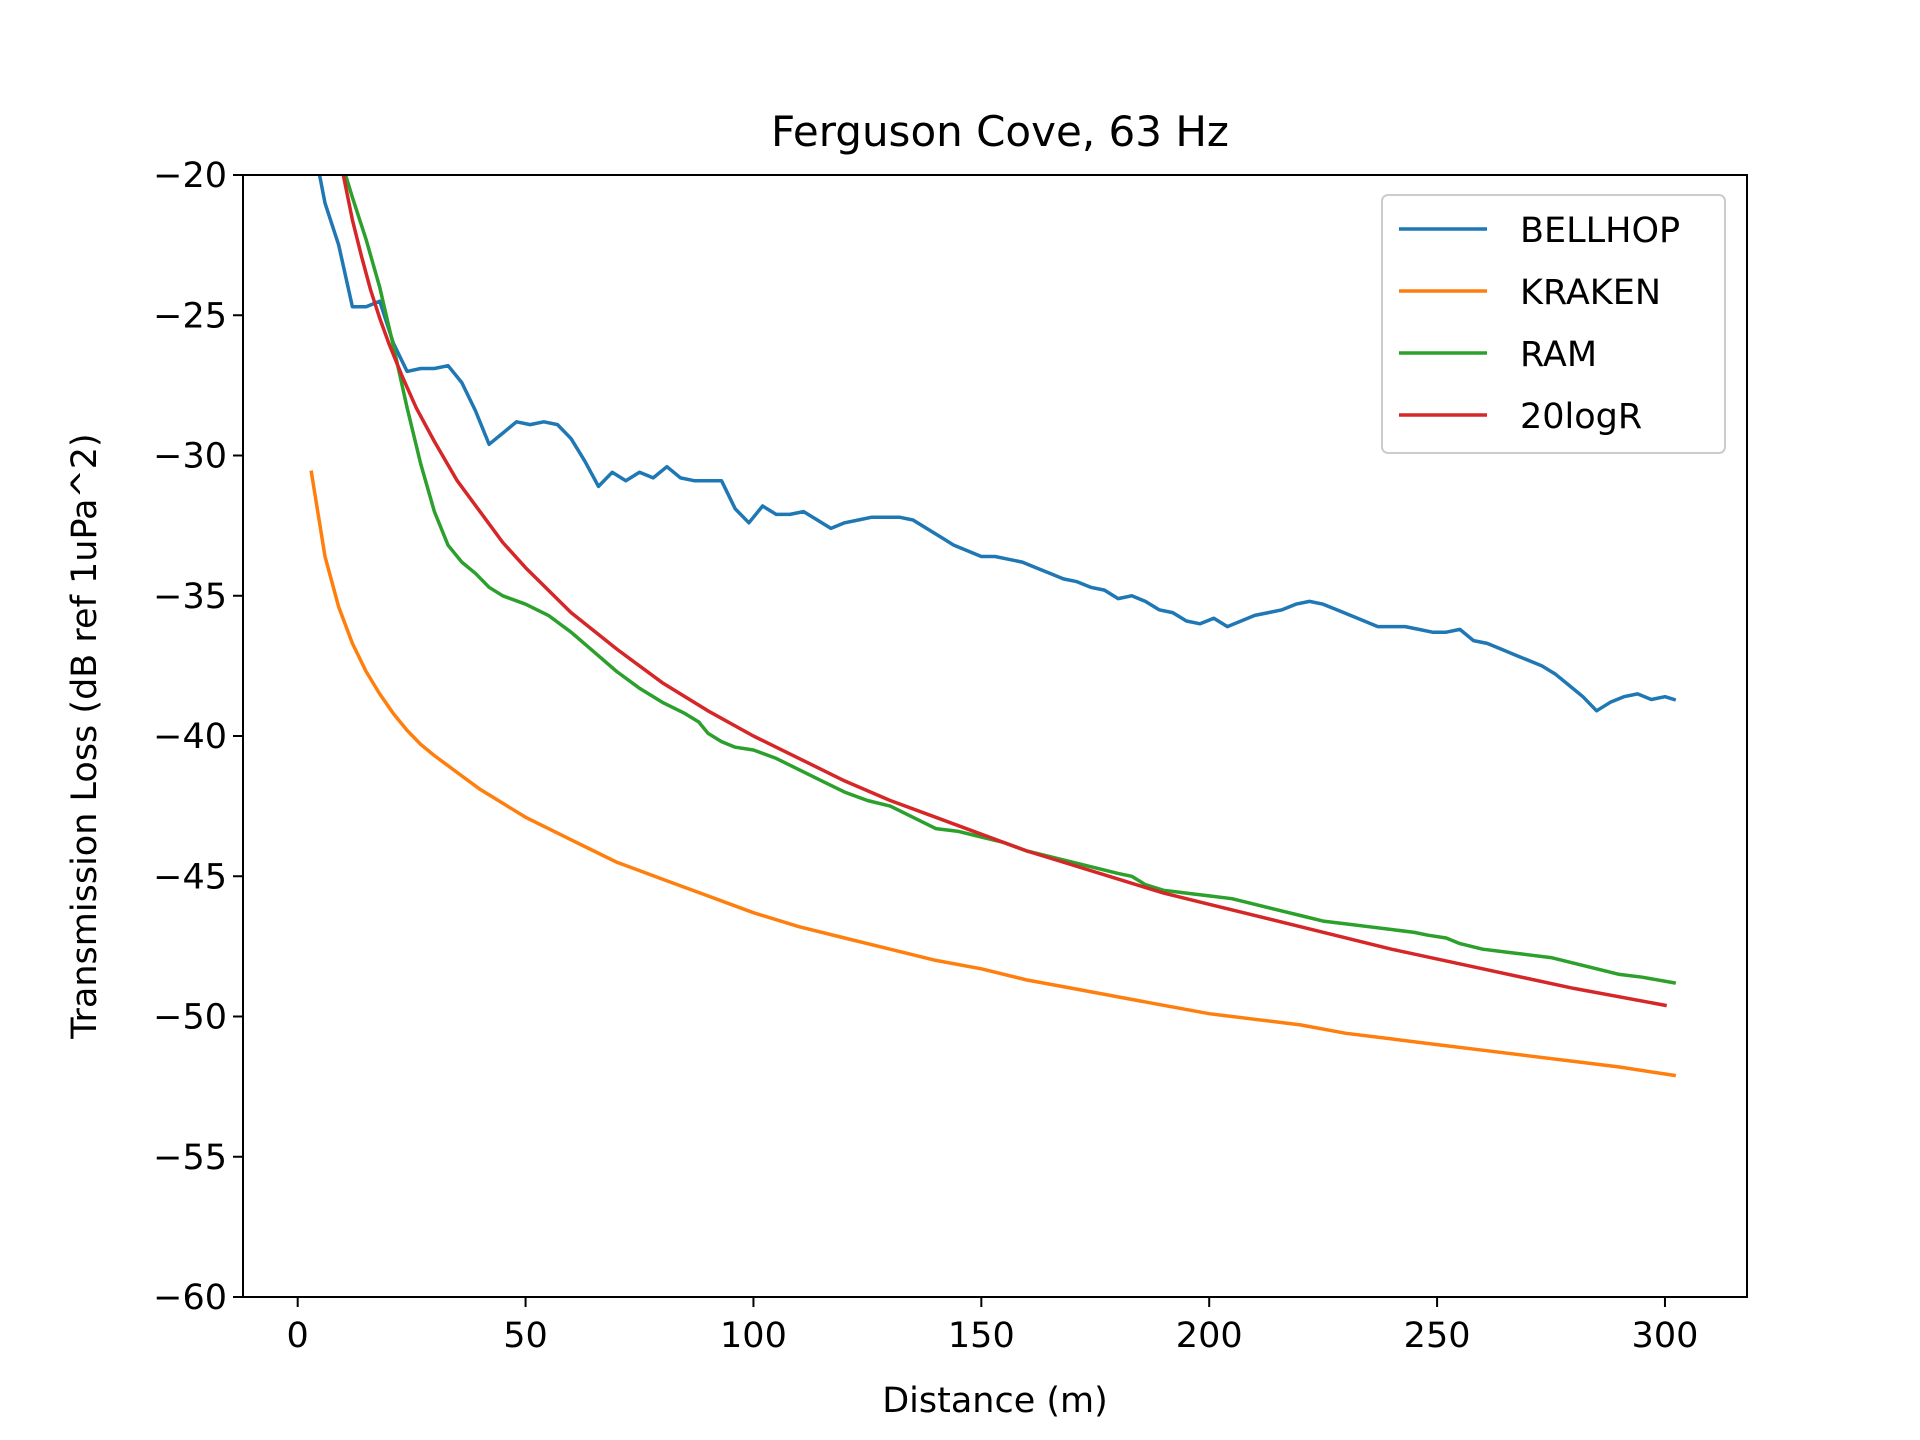  I want to click on legend-box, so click(1553, 324).